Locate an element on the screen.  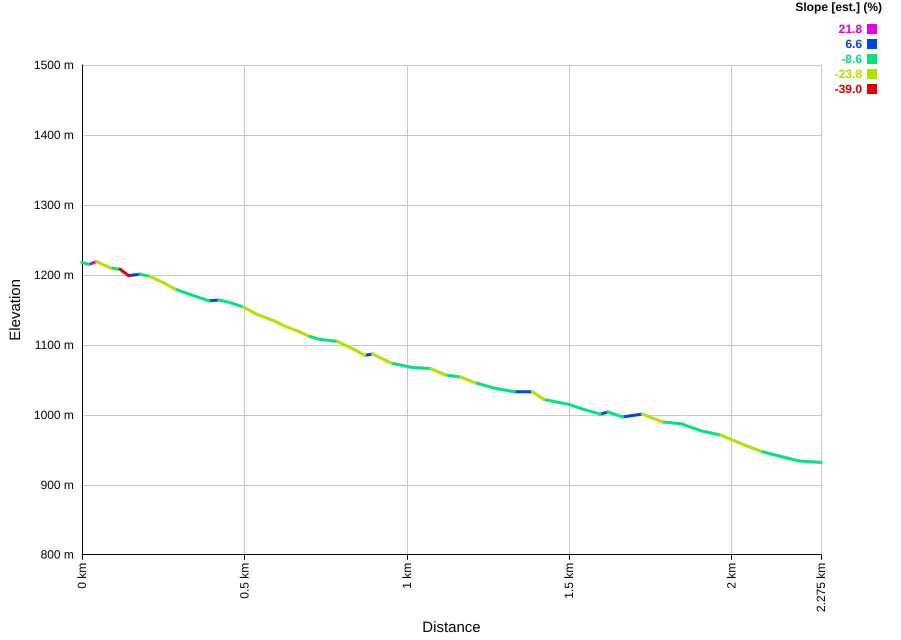
x-tick-label: 0 km is located at coordinates (81, 575).